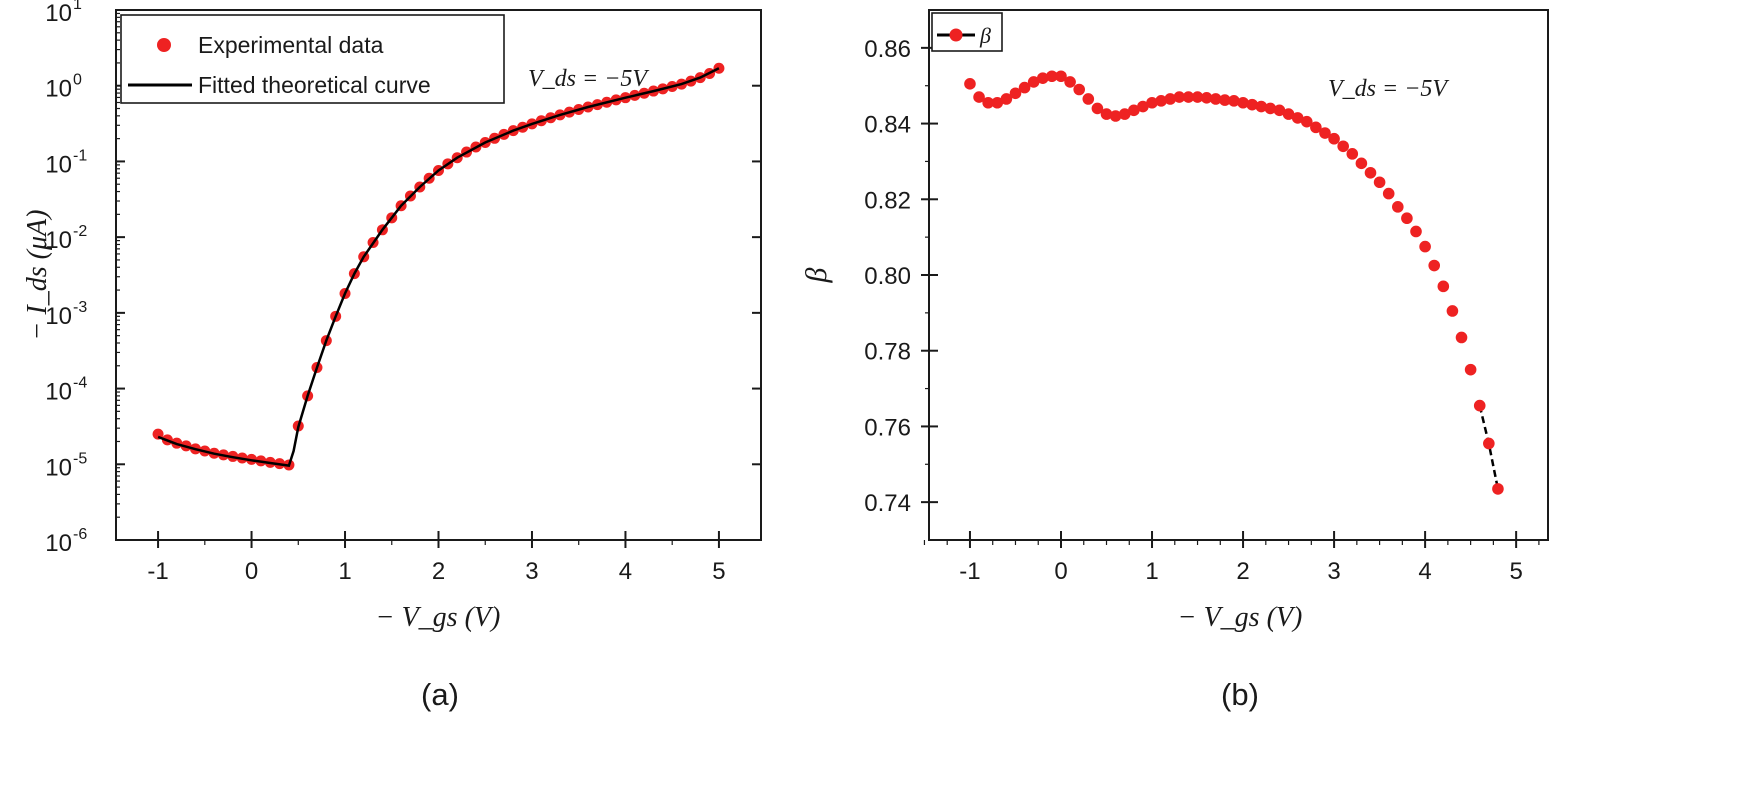 This screenshot has height=795, width=1748. What do you see at coordinates (1515, 571) in the screenshot?
I see `x-tick-label-b: 5` at bounding box center [1515, 571].